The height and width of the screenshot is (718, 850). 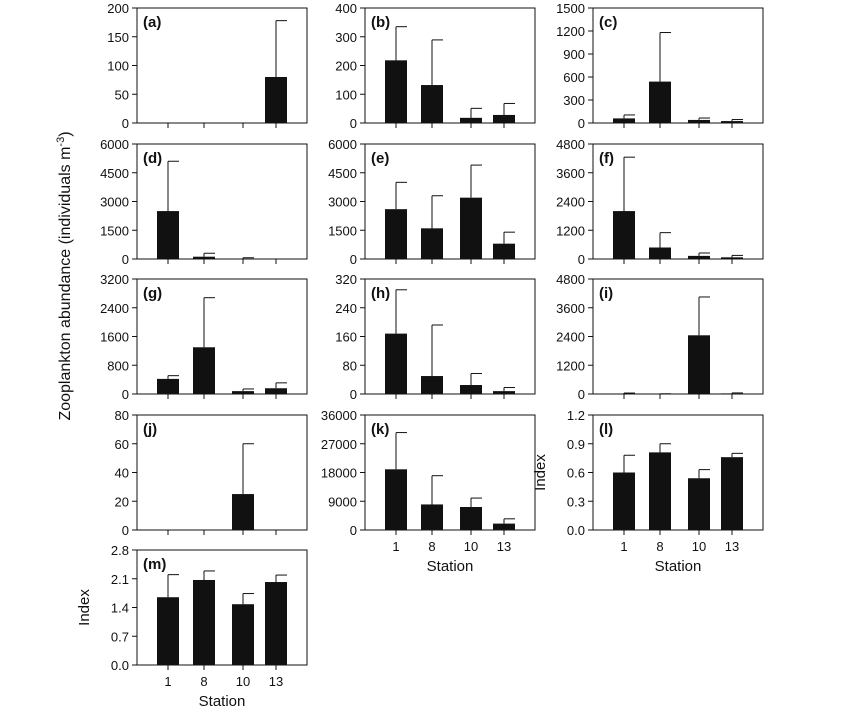 I want to click on panel-k-label: (k), so click(x=380, y=429).